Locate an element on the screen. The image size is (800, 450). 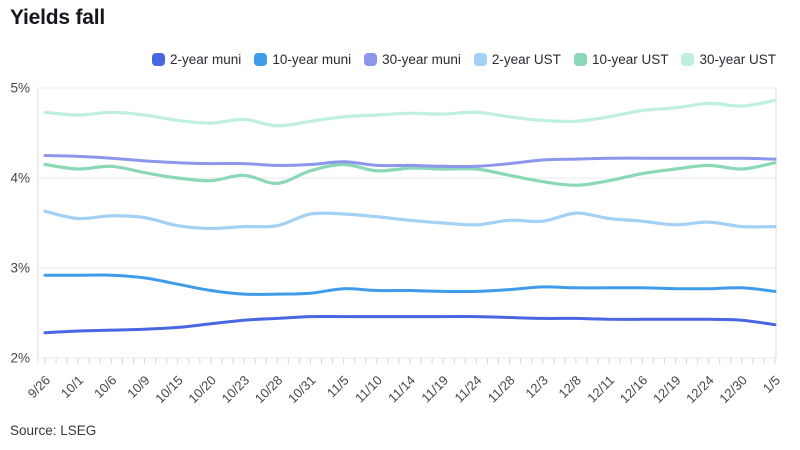
x-axis-tick-label: 9/26 is located at coordinates (39, 387).